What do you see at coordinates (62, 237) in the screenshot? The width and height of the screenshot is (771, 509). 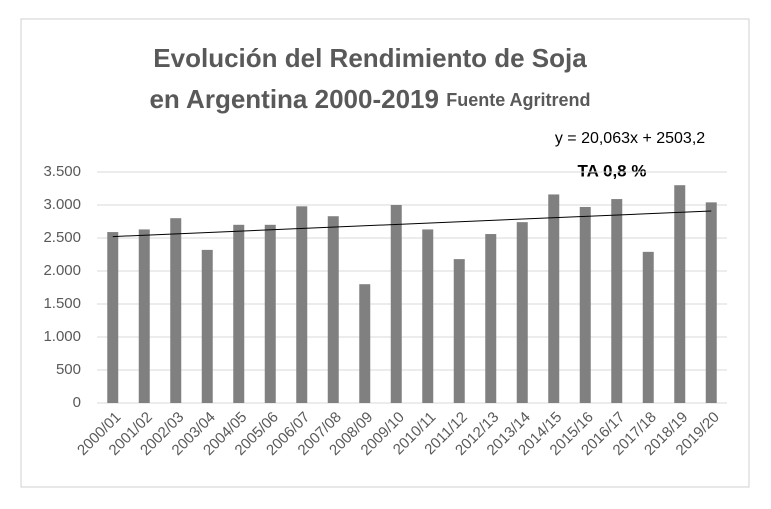 I see `y-tick-label: 2.500` at bounding box center [62, 237].